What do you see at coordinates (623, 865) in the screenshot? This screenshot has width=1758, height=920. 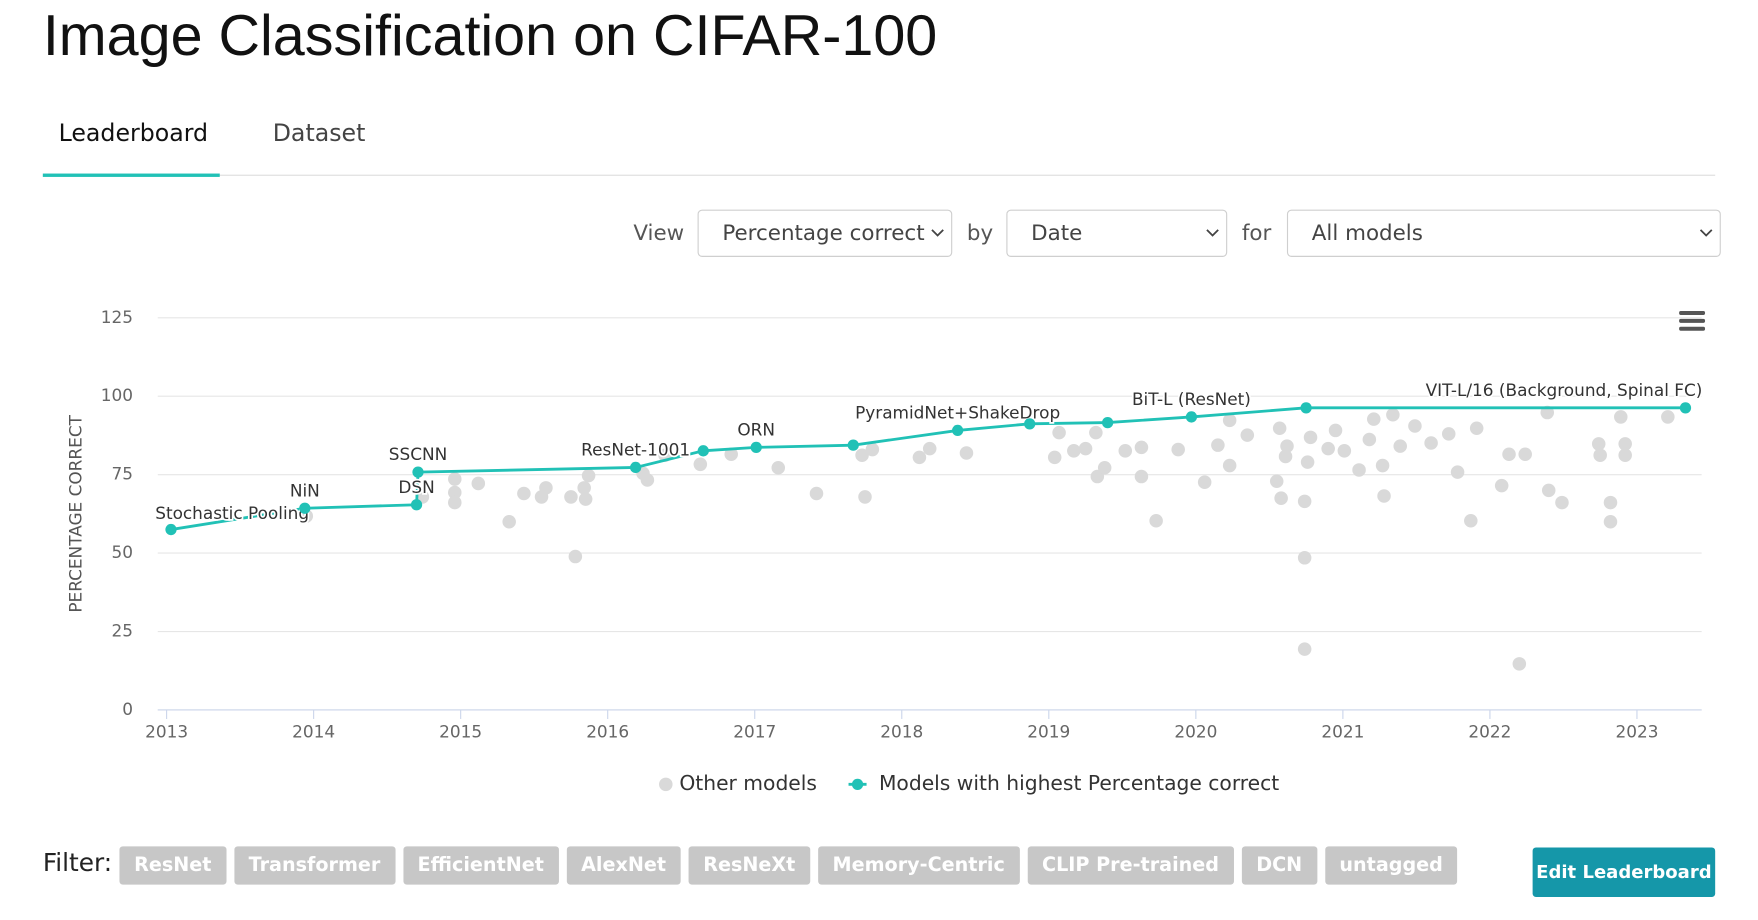 I see `filter-tag: AlexNet` at bounding box center [623, 865].